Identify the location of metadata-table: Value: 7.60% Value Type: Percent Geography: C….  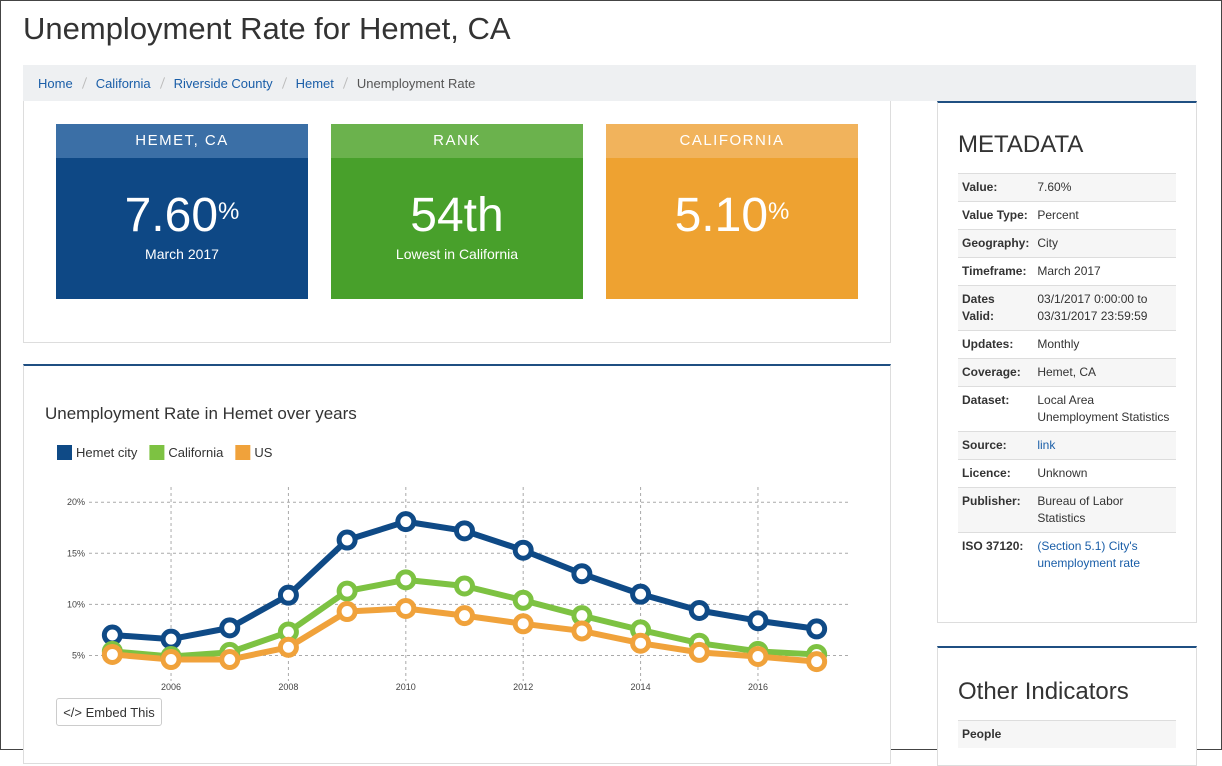
(1067, 375).